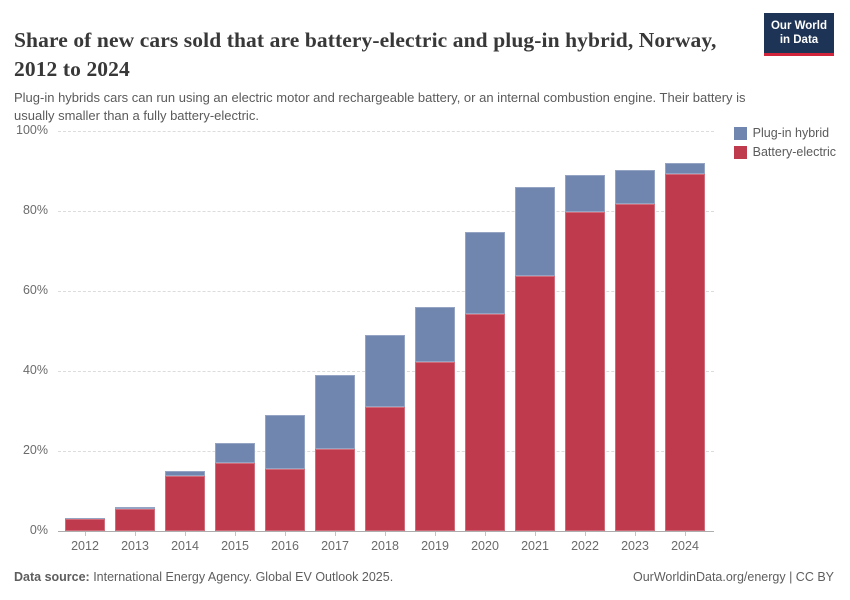 The image size is (850, 600). I want to click on x-axis-line, so click(386, 531).